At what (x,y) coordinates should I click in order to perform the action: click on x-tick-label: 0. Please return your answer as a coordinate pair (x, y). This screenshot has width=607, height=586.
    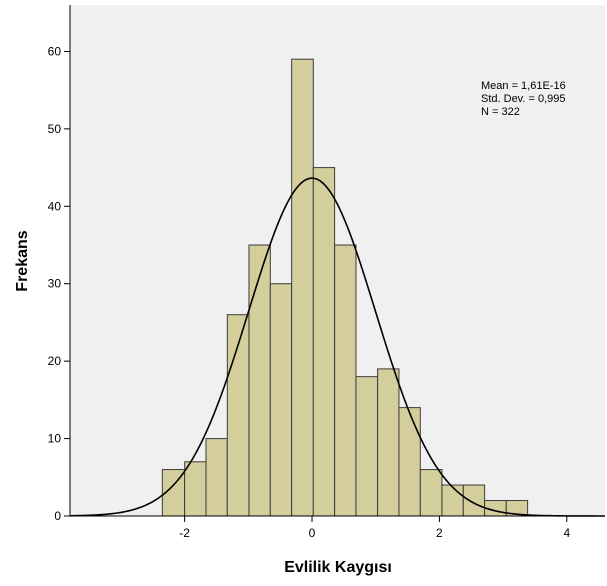
    Looking at the image, I should click on (312, 533).